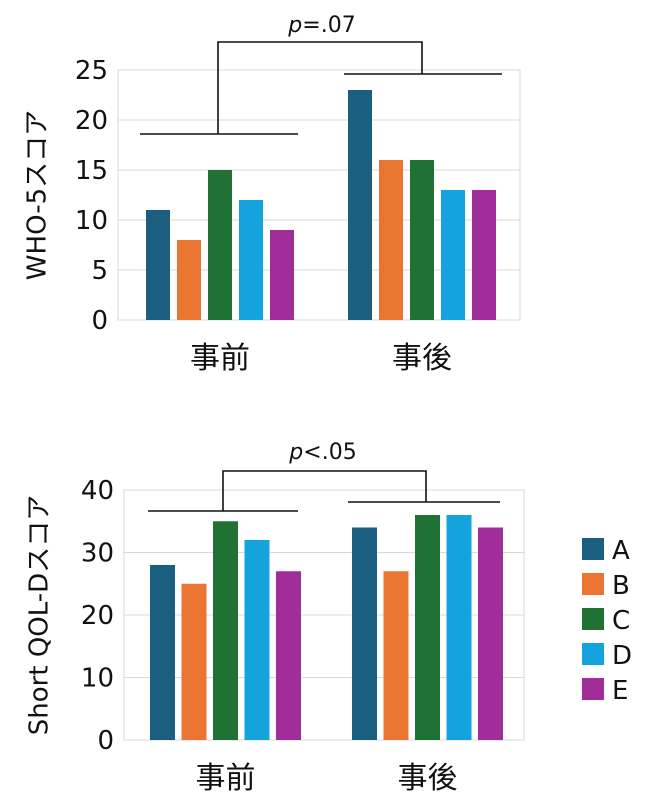 This screenshot has width=653, height=798. I want to click on legend-label-a: A, so click(621, 551).